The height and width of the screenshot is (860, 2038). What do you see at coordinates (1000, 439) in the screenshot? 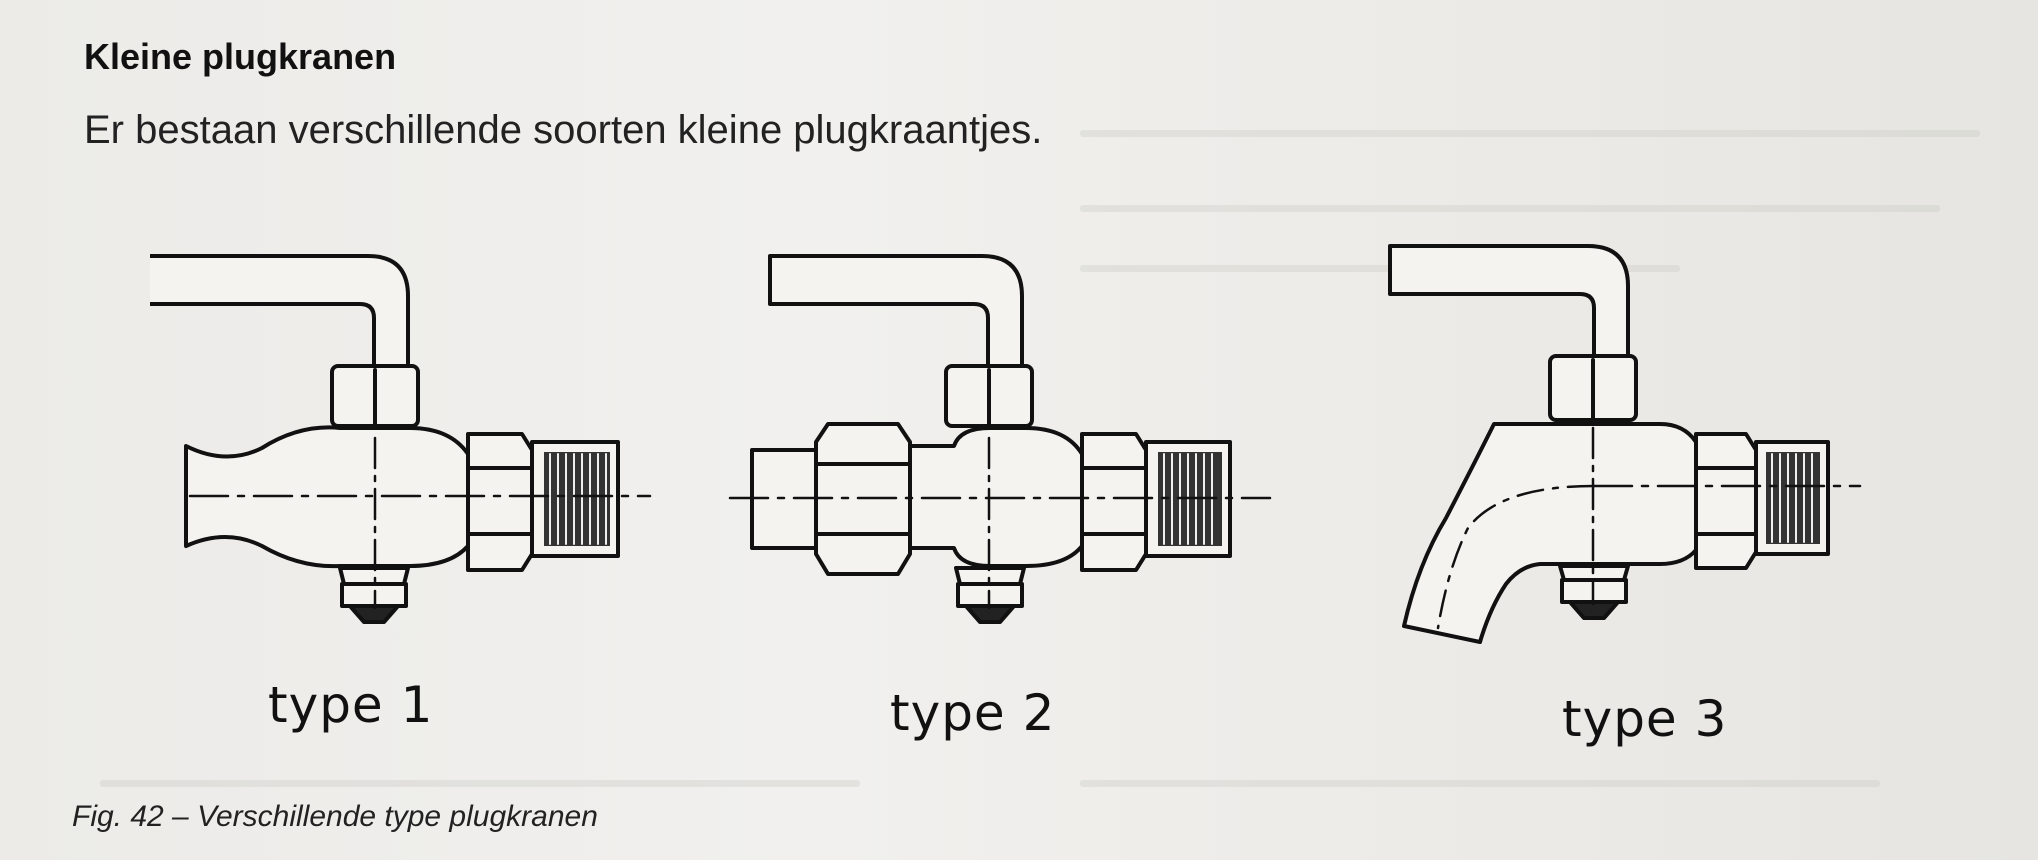
I see `plug-tap-coupling-icon` at bounding box center [1000, 439].